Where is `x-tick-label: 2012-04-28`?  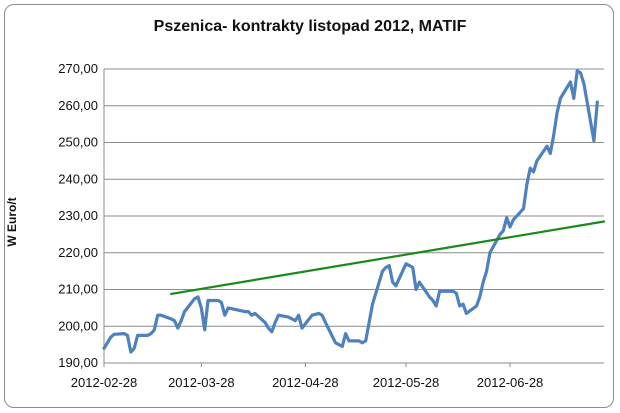
x-tick-label: 2012-04-28 is located at coordinates (305, 382).